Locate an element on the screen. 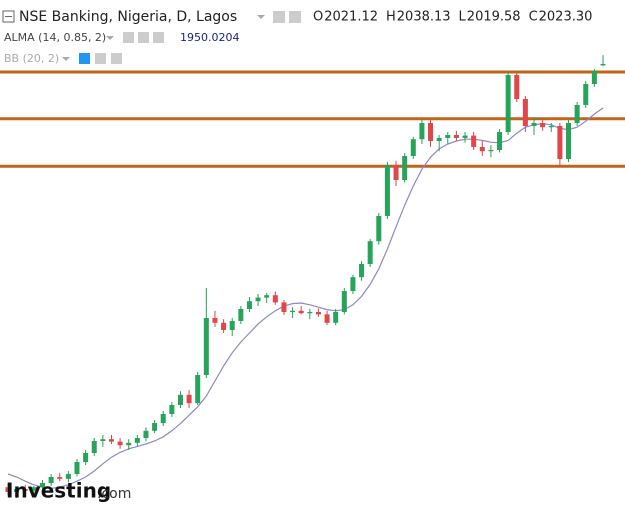  visibility-button is located at coordinates (84, 58).